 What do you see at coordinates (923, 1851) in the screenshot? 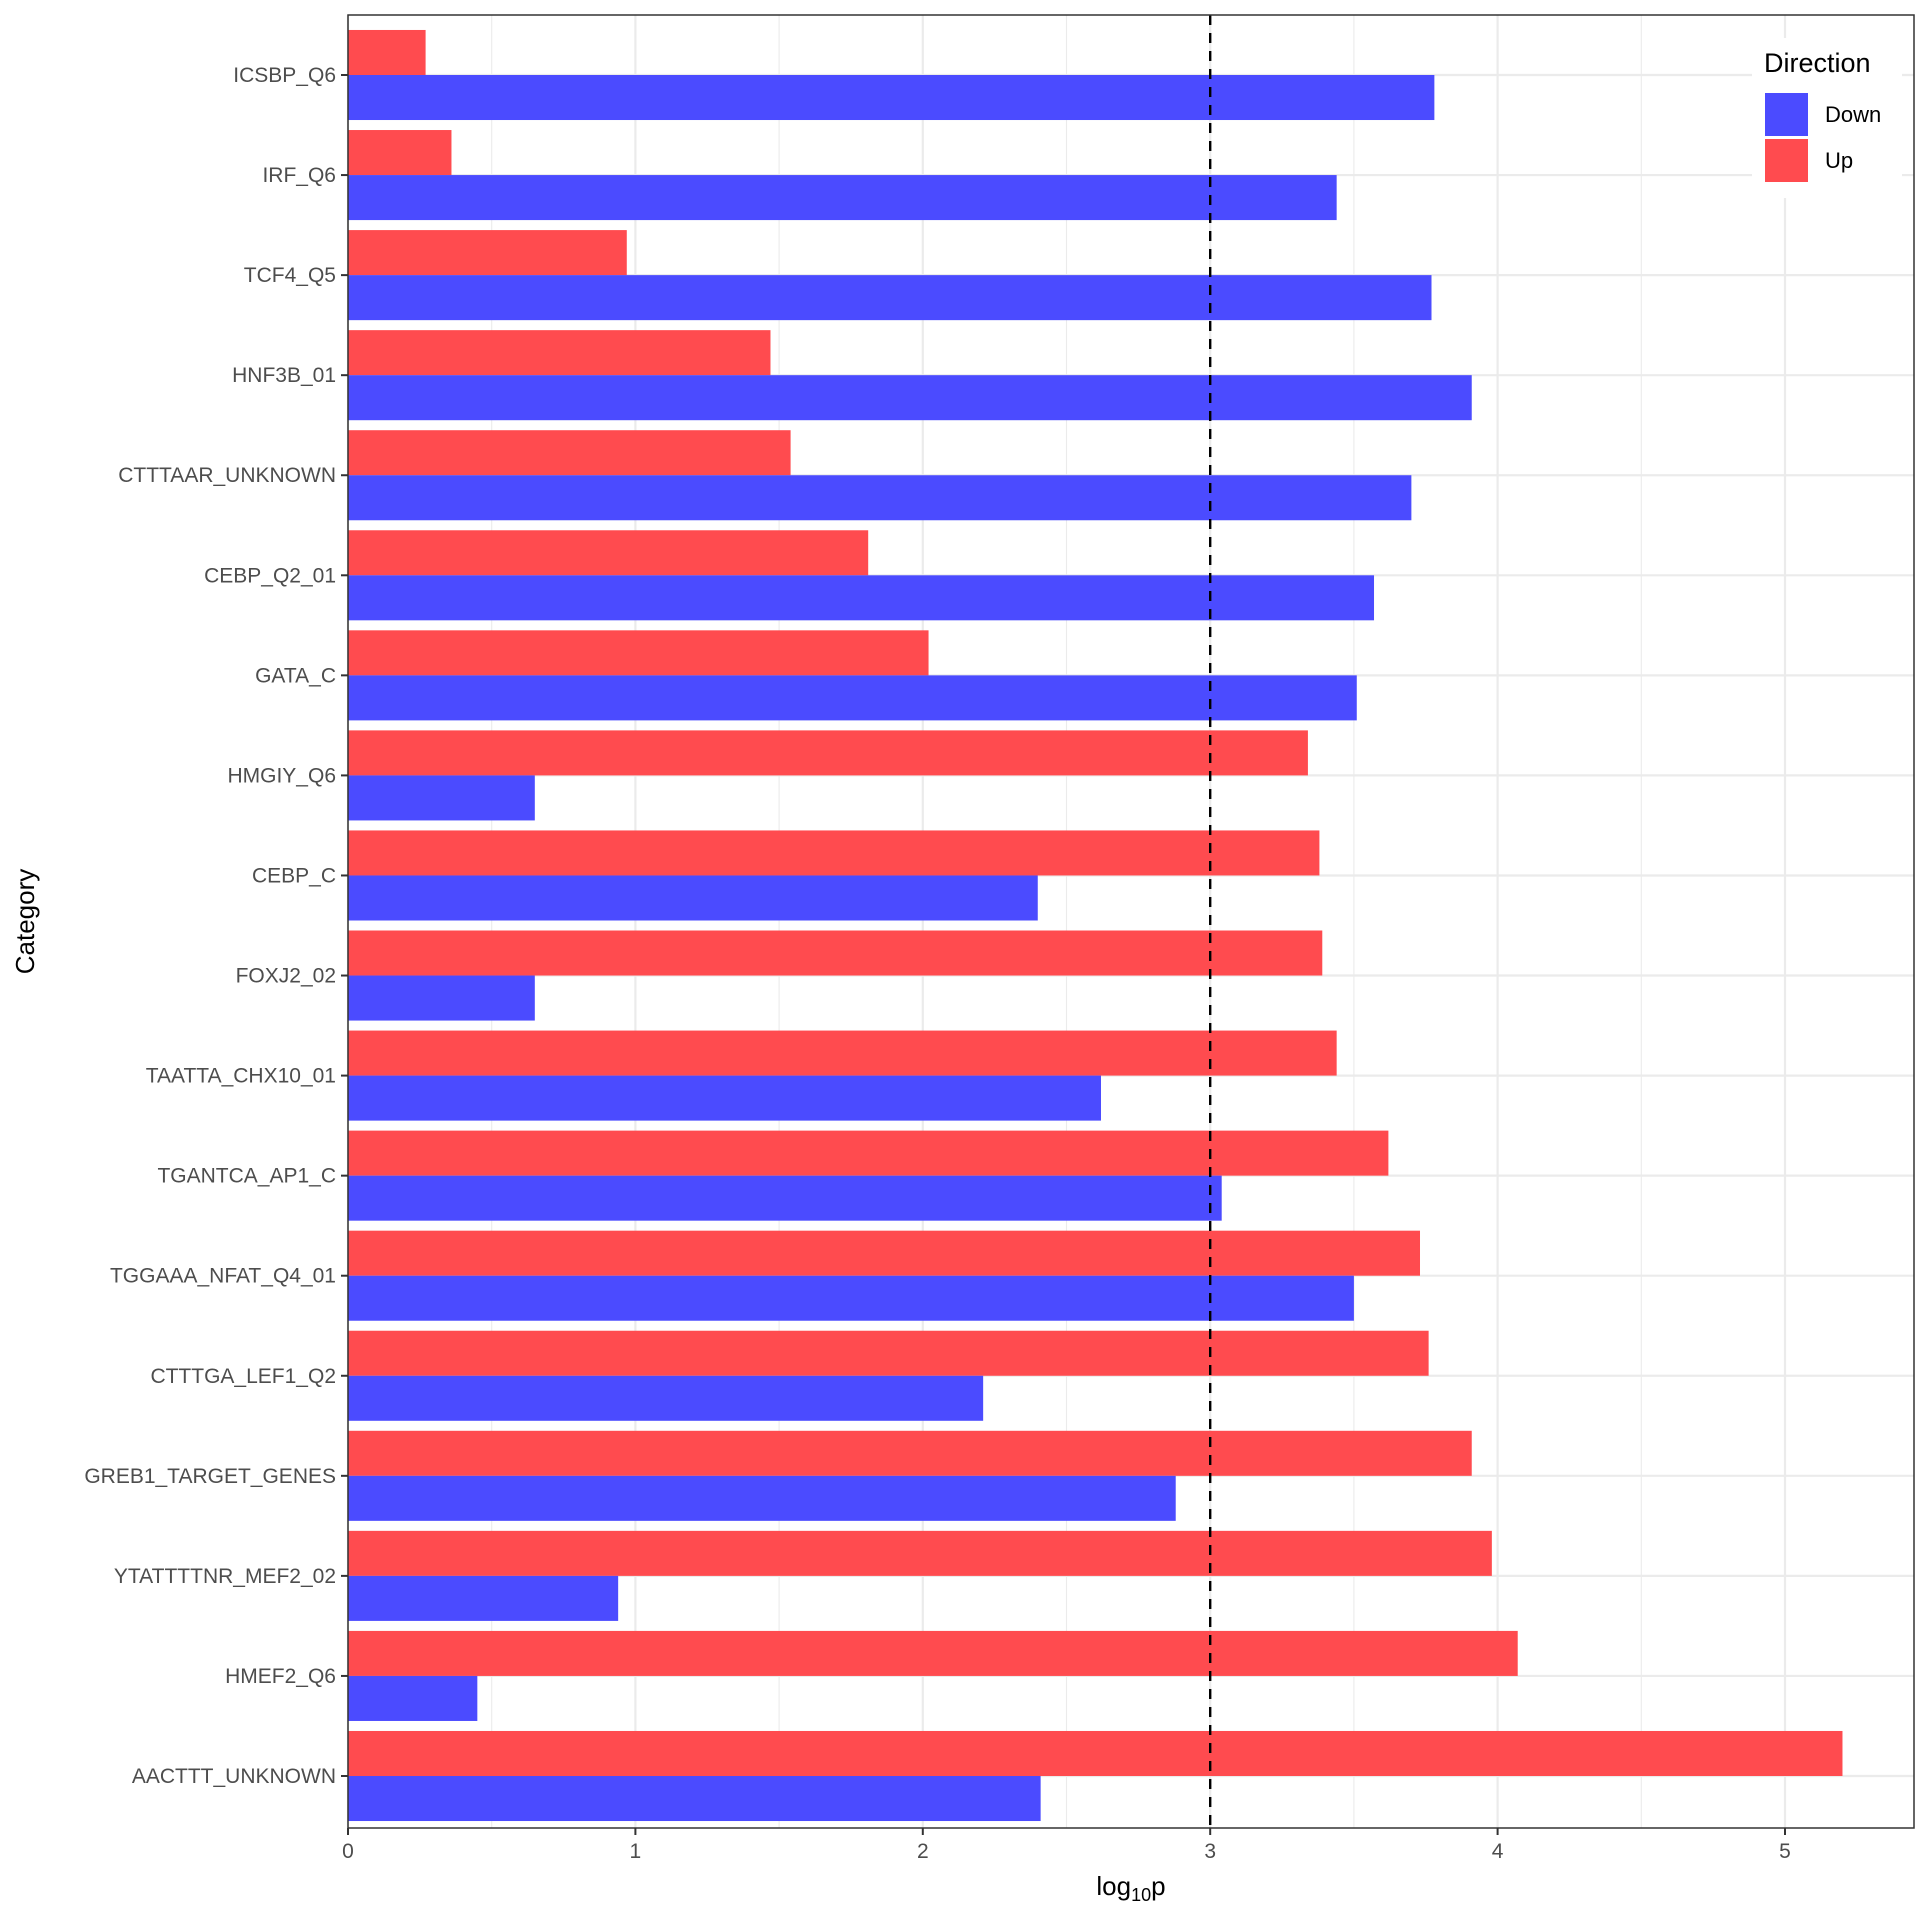
I see `x-tick-label: 2` at bounding box center [923, 1851].